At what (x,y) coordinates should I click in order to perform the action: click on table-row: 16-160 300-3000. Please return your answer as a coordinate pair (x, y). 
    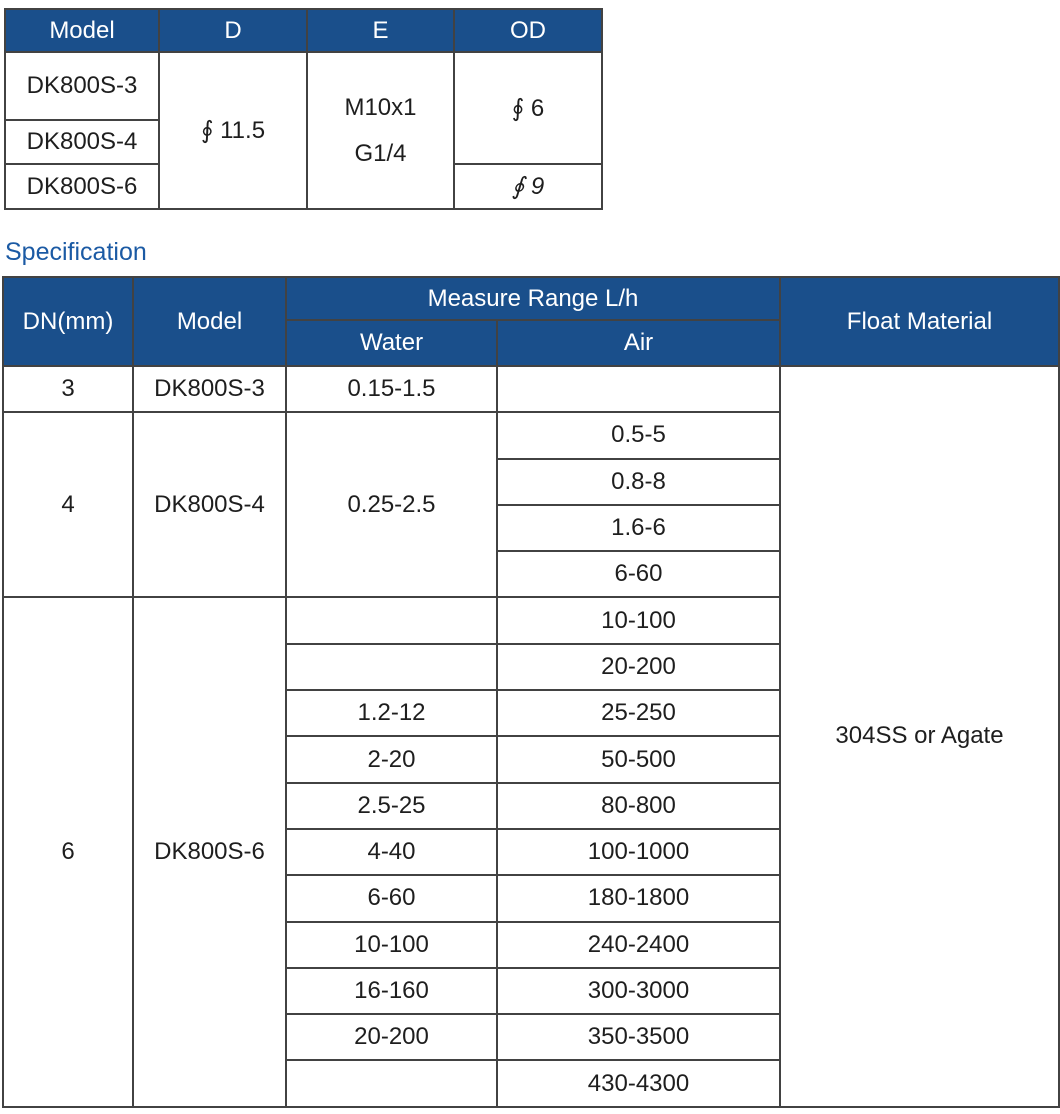
    Looking at the image, I should click on (531, 991).